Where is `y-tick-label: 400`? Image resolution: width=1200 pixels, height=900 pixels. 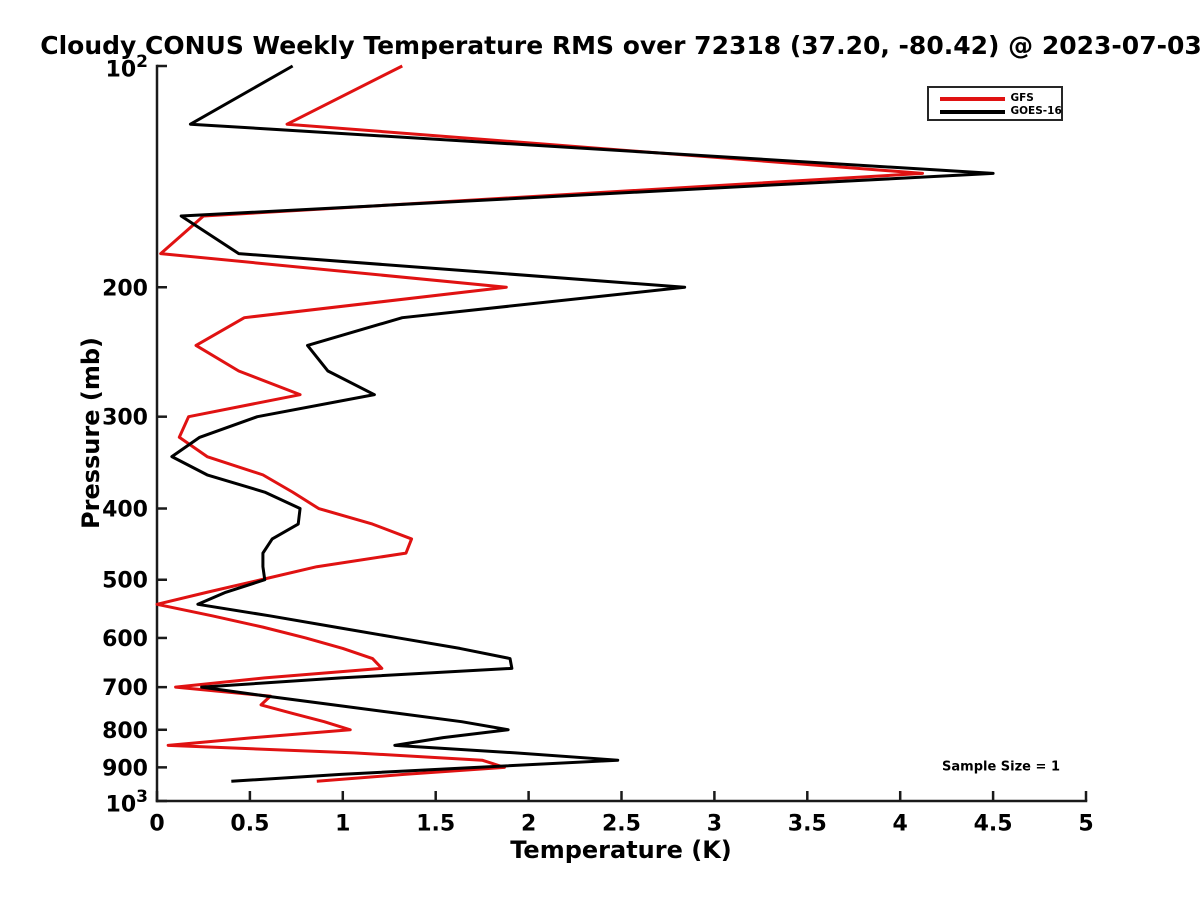 y-tick-label: 400 is located at coordinates (125, 510).